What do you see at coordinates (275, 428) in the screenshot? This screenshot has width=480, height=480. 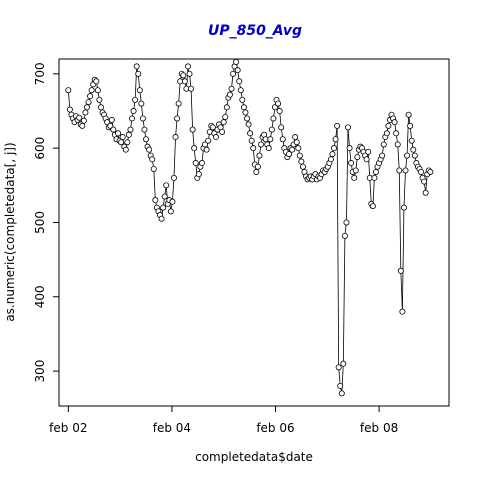 I see `x-tick-label: feb 06` at bounding box center [275, 428].